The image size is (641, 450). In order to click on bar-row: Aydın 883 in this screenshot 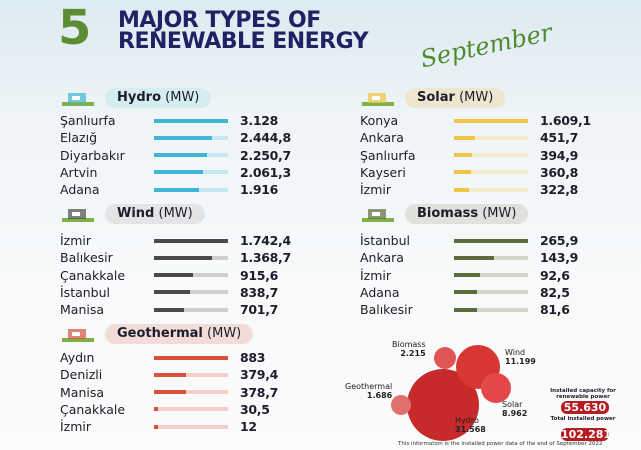, I will do `click(163, 357)`.